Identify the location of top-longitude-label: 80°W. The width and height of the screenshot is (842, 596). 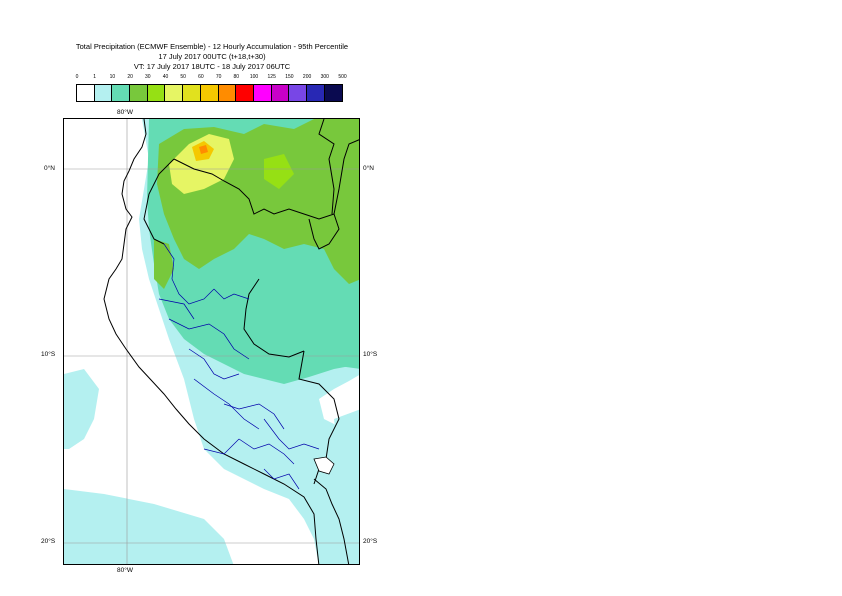
(125, 112).